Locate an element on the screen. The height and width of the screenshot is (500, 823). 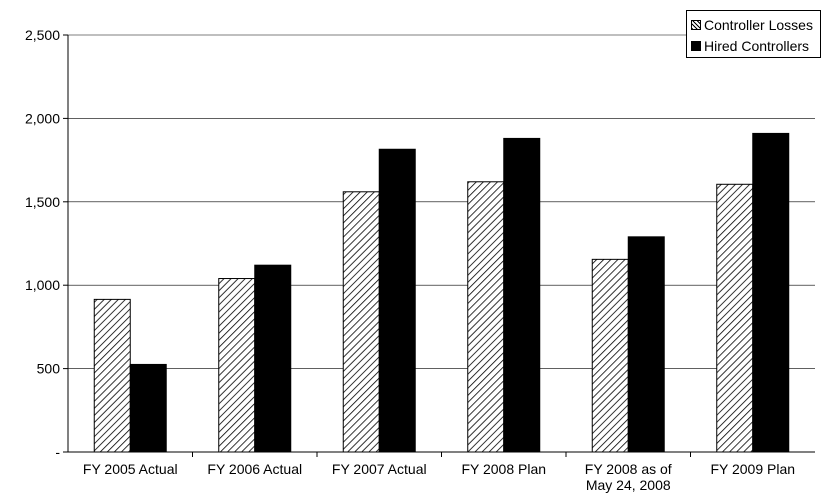
x-category-label: FY 2009 Plan is located at coordinates (752, 469).